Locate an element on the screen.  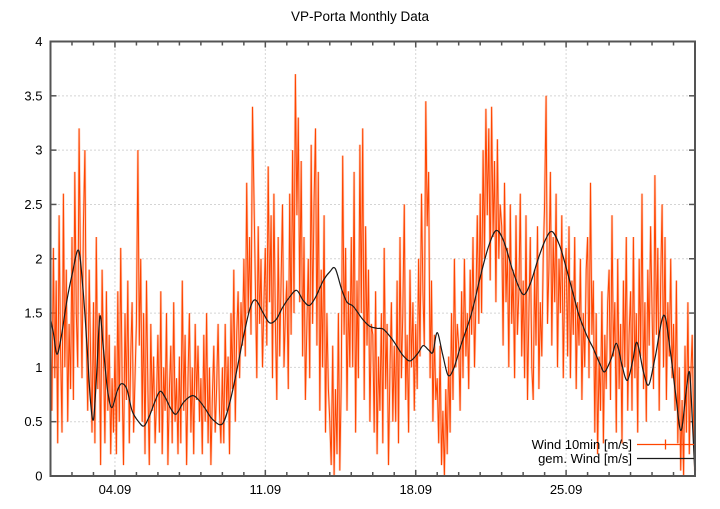
y-tick-label: 2.5 is located at coordinates (33, 204).